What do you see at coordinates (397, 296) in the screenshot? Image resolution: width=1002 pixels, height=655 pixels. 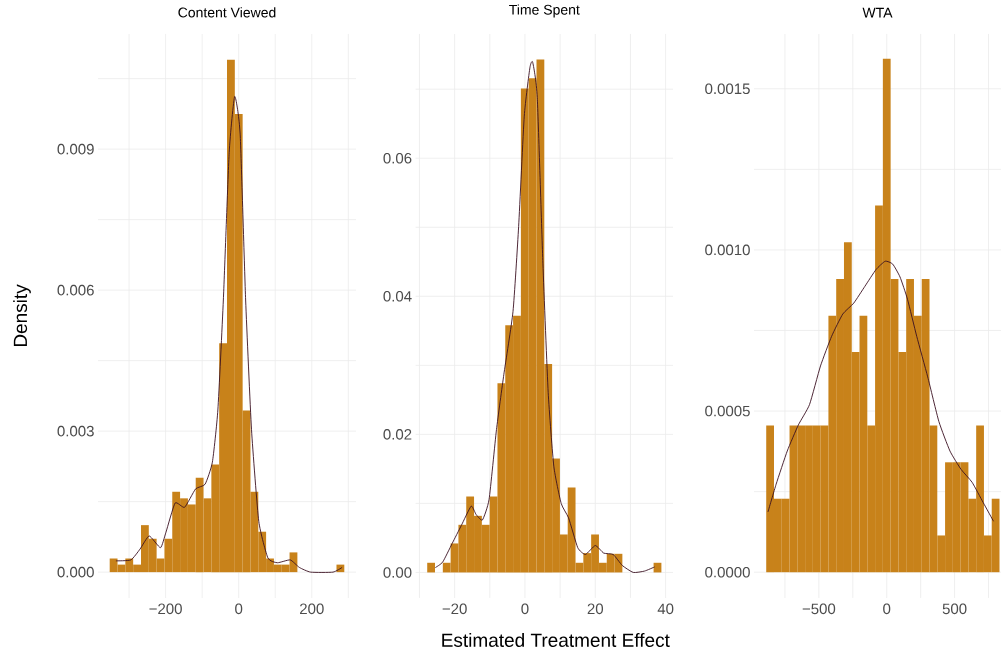 I see `y-tick-label: 0.04` at bounding box center [397, 296].